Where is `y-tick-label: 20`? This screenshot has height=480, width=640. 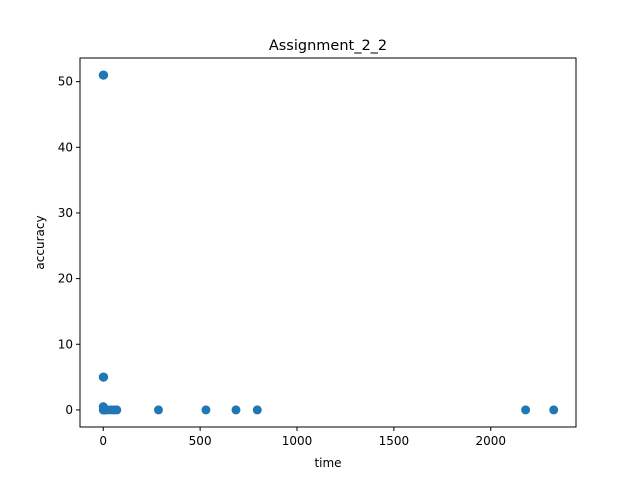
y-tick-label: 20 is located at coordinates (65, 279).